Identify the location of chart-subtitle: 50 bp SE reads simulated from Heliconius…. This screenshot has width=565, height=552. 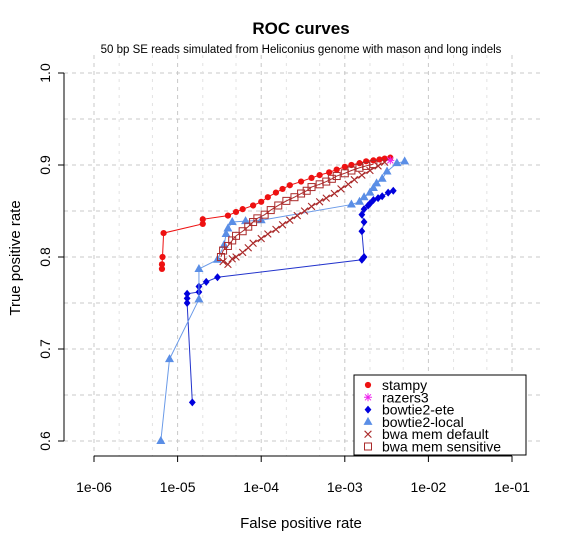
(301, 50).